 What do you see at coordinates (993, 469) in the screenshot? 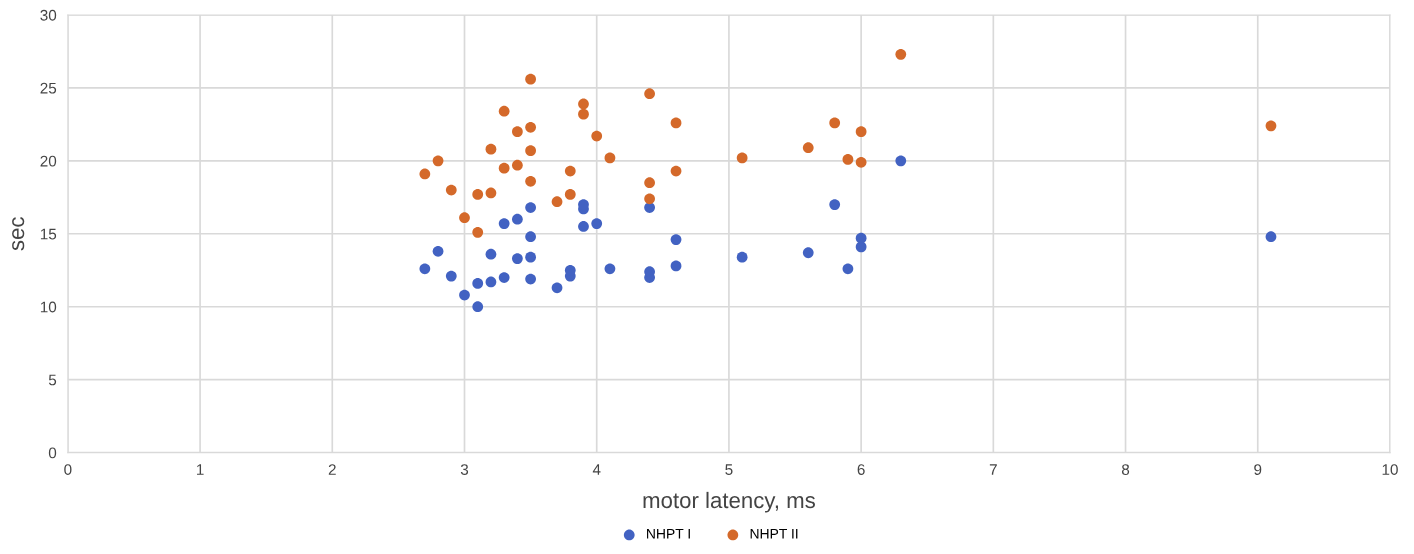
I see `x-tick-label: 7` at bounding box center [993, 469].